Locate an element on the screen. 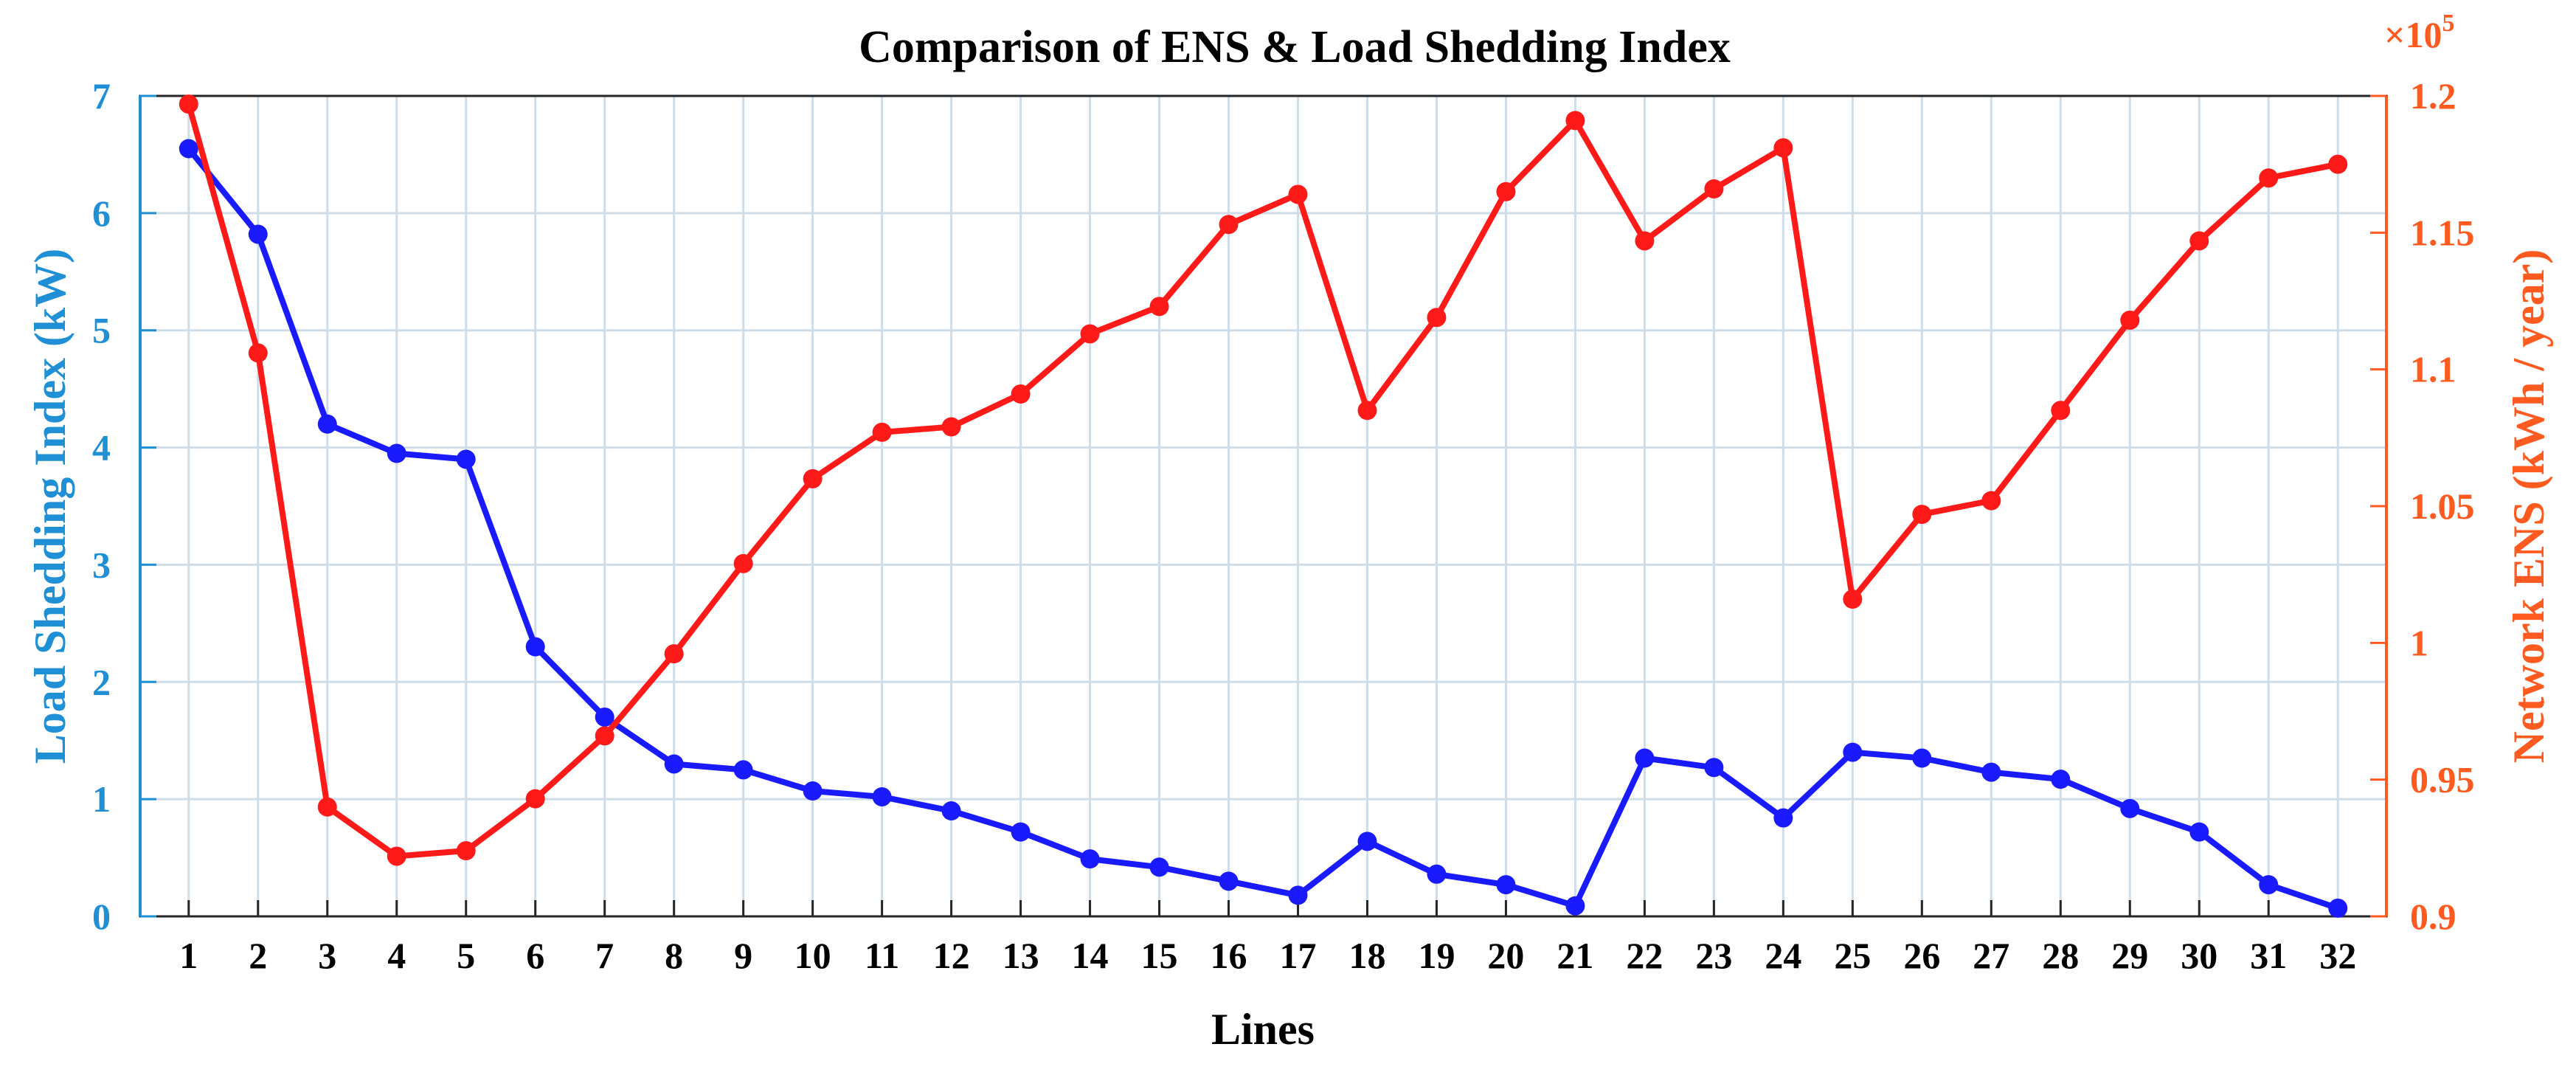 Image resolution: width=2576 pixels, height=1075 pixels. x-tick-label: 9 is located at coordinates (743, 955).